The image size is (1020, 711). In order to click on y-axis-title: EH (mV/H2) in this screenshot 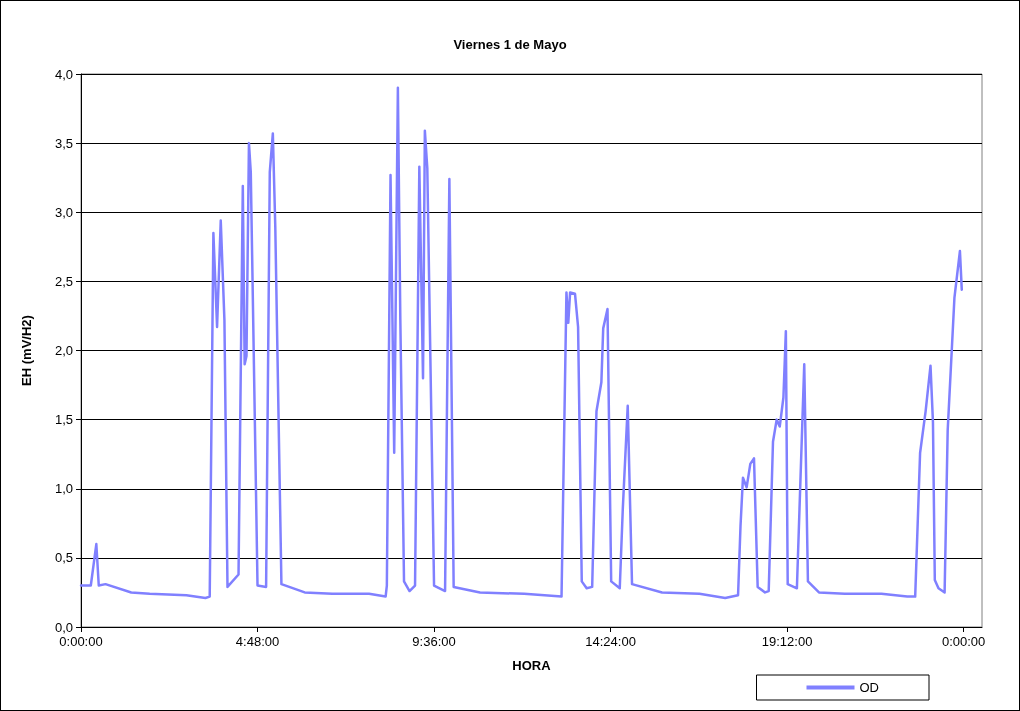, I will do `click(26, 350)`.